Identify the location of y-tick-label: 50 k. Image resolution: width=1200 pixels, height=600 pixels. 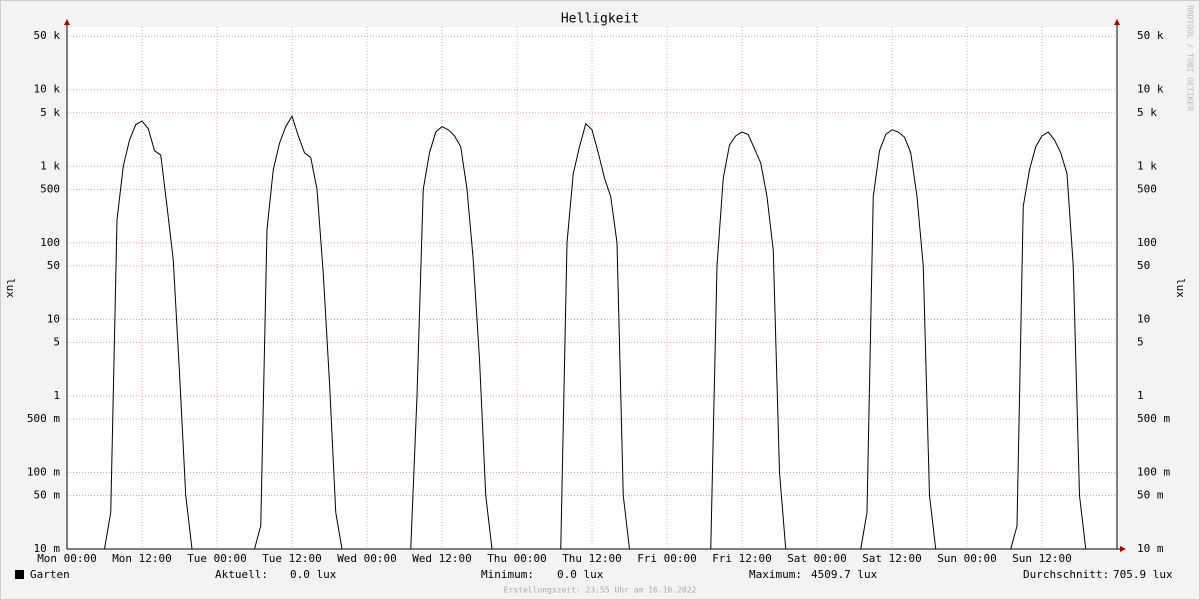
(47, 35).